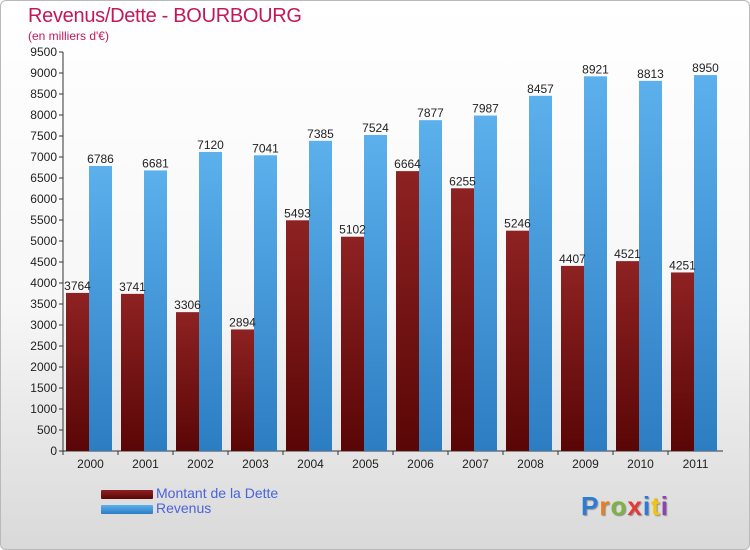 The image size is (750, 550). Describe the element at coordinates (200, 464) in the screenshot. I see `x-tick-label: 2002` at that location.